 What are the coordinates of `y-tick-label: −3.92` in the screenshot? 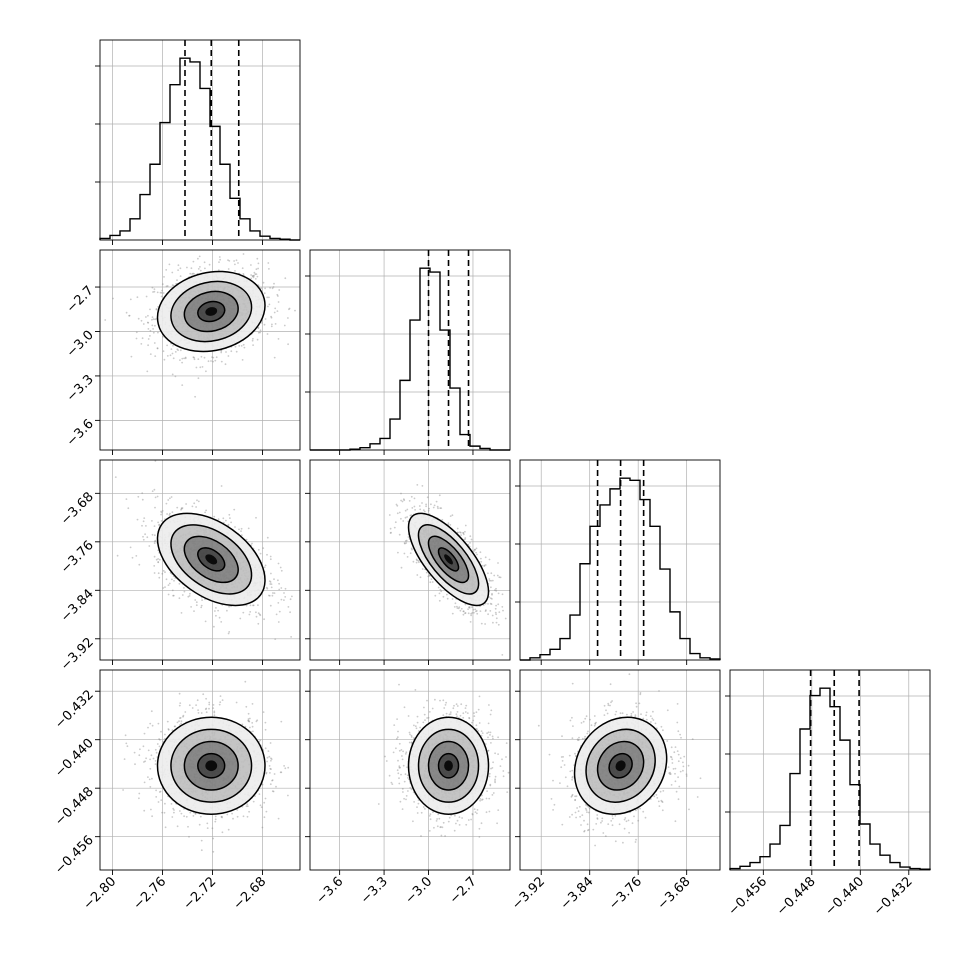 It's located at (77, 654).